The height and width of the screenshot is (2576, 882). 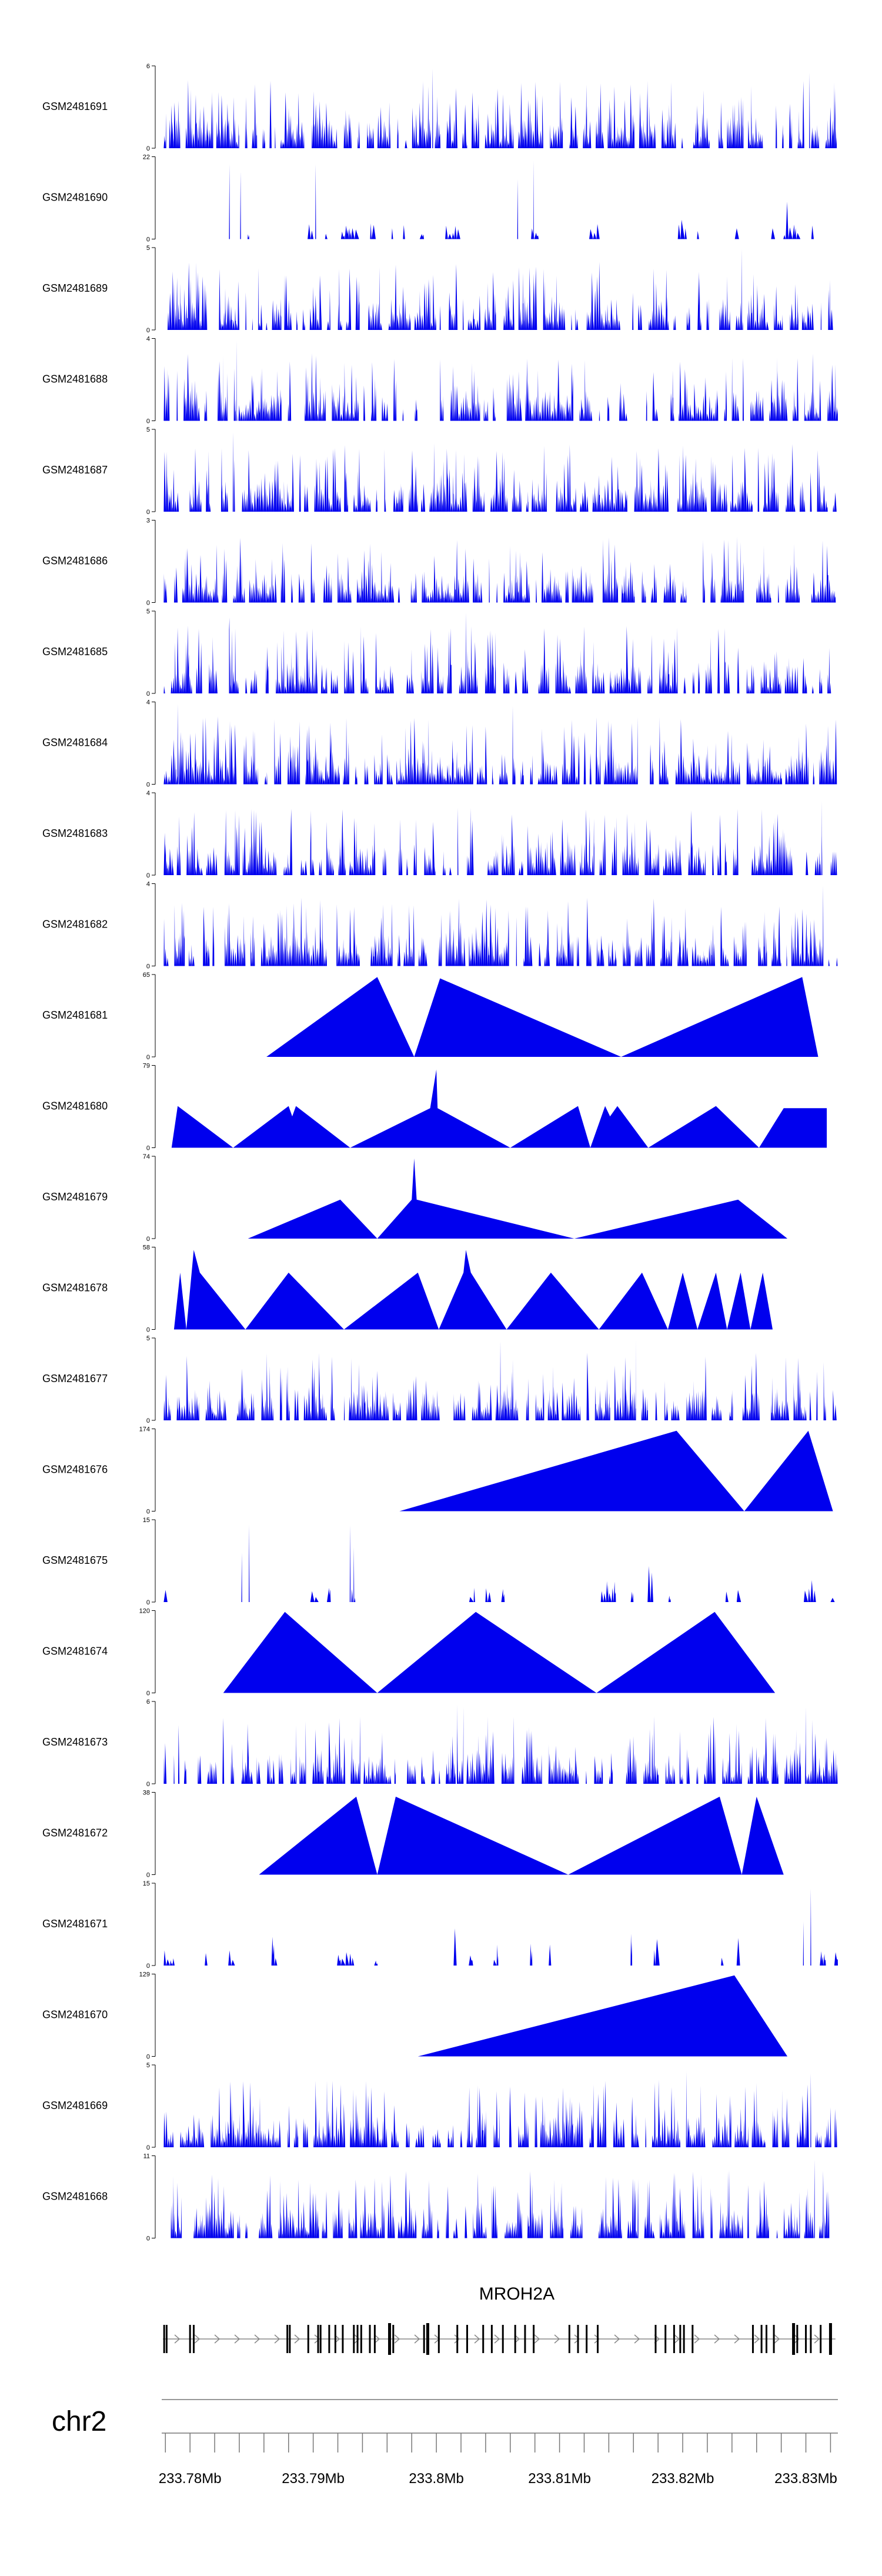 I want to click on gene-annotation-track: MROH2A, so click(x=499, y=2319).